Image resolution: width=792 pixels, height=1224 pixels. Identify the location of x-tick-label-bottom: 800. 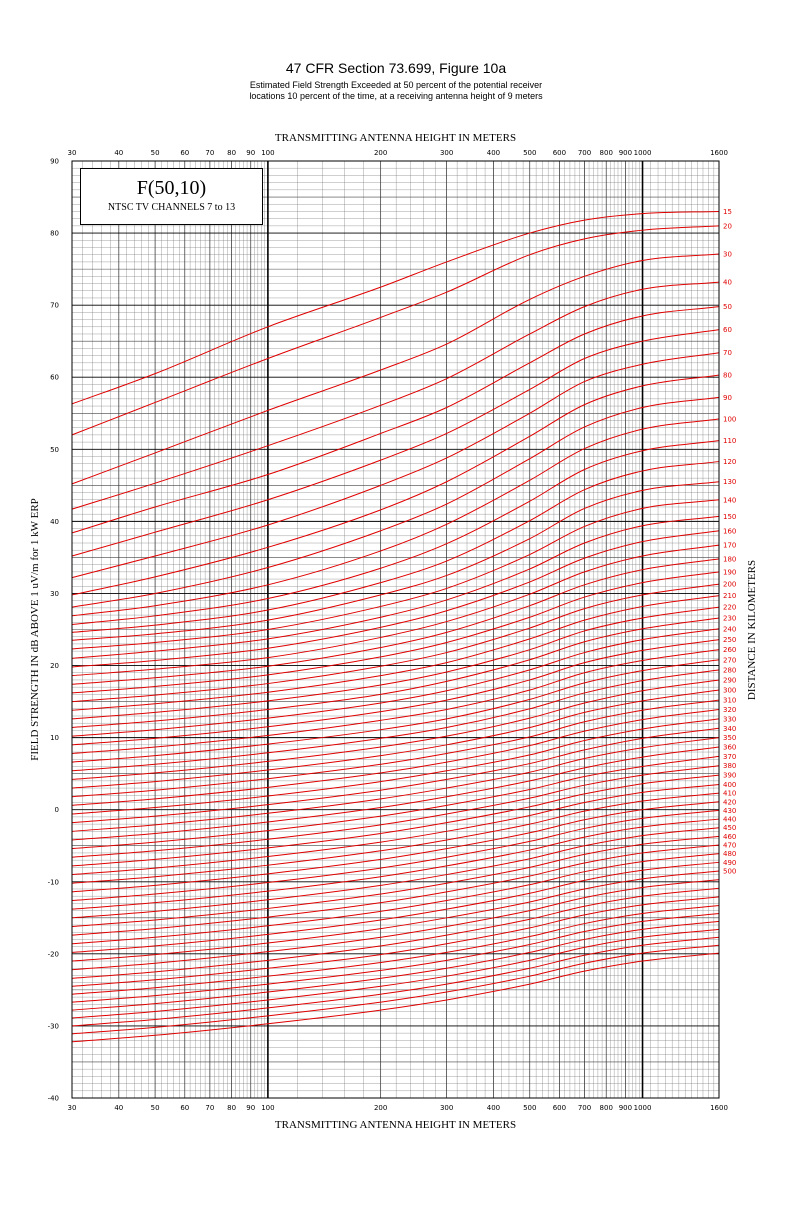
(606, 1108).